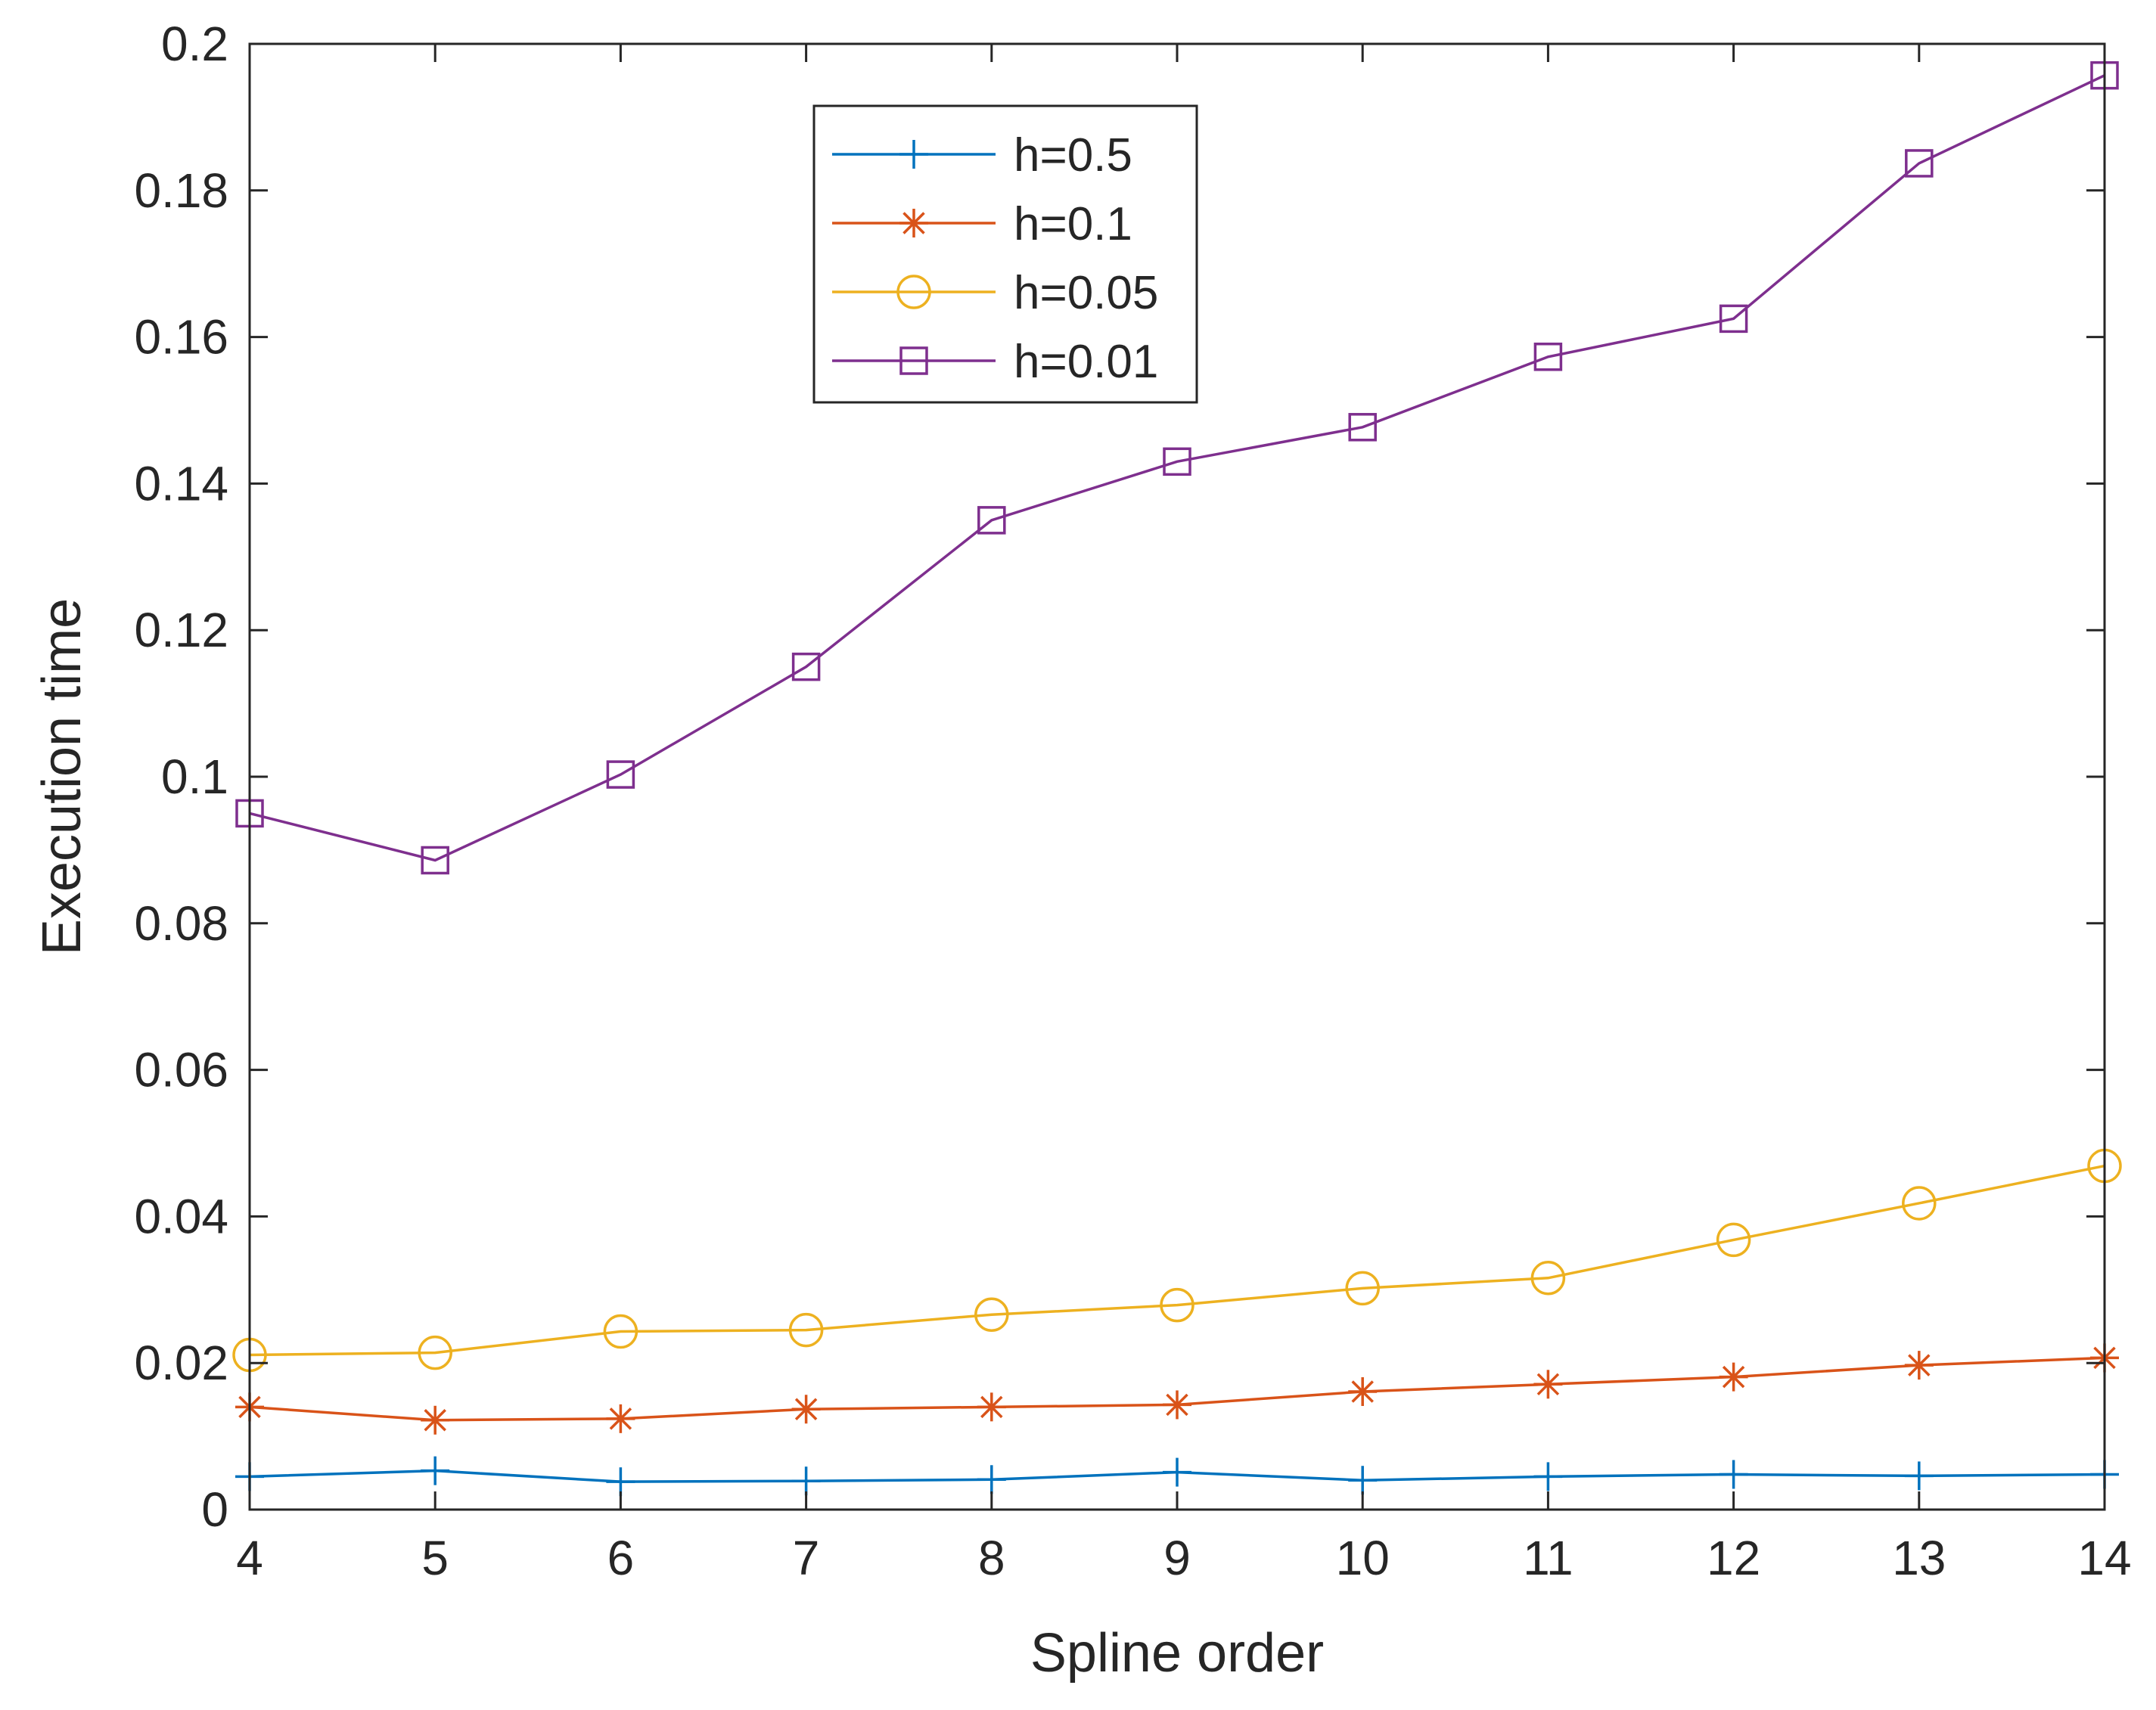  What do you see at coordinates (991, 1314) in the screenshot?
I see `data-point-h=0.05-8` at bounding box center [991, 1314].